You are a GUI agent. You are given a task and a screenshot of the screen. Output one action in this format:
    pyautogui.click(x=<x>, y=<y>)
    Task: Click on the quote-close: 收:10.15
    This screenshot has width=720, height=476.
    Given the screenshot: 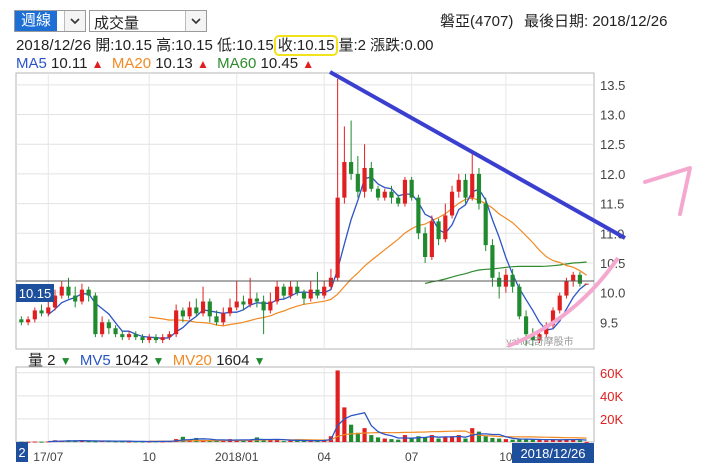 What is the action you would take?
    pyautogui.click(x=306, y=45)
    